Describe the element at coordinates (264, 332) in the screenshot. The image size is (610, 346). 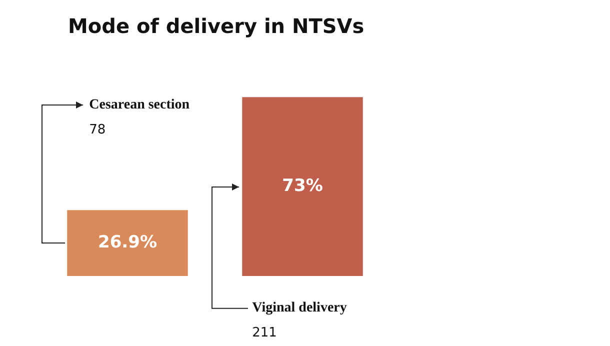
I see `text: 211` at that location.